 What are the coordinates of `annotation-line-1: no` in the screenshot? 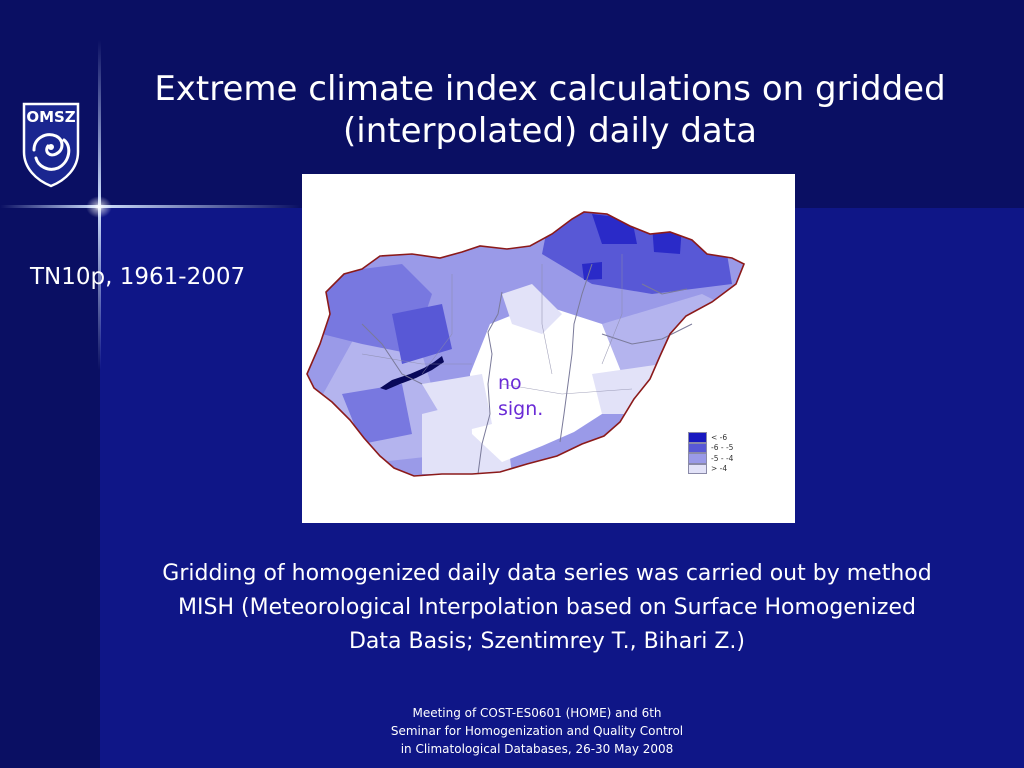 It's located at (510, 383).